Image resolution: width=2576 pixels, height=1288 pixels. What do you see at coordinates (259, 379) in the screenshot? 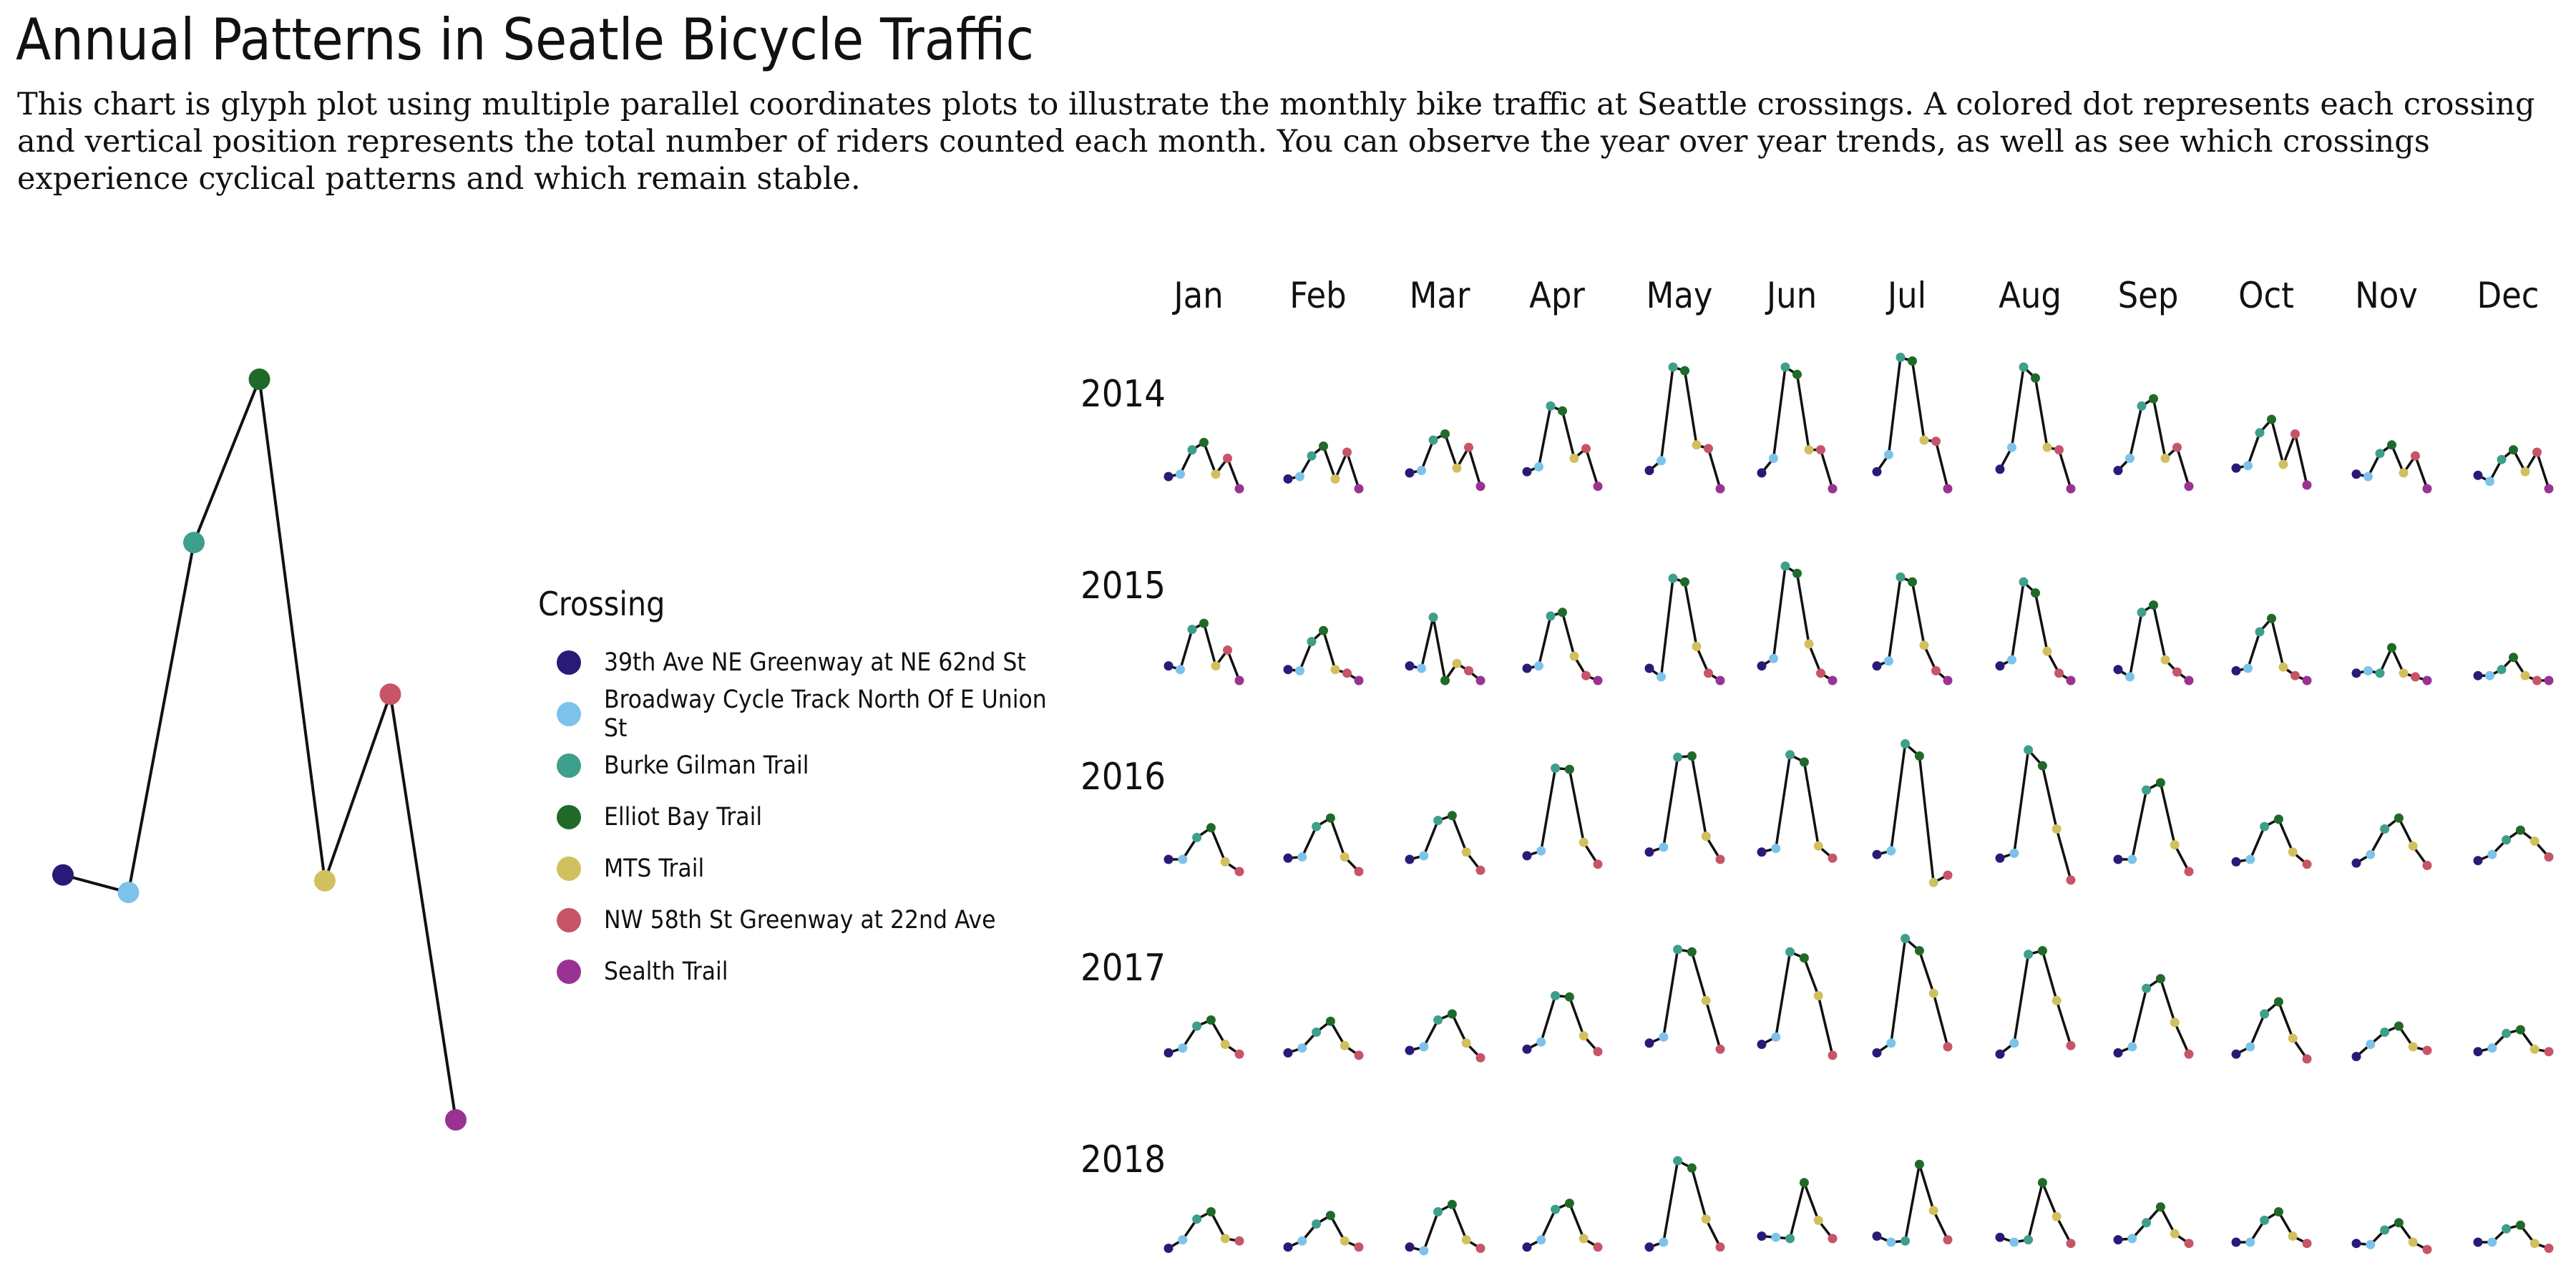
I see `example-glyph-dot` at bounding box center [259, 379].